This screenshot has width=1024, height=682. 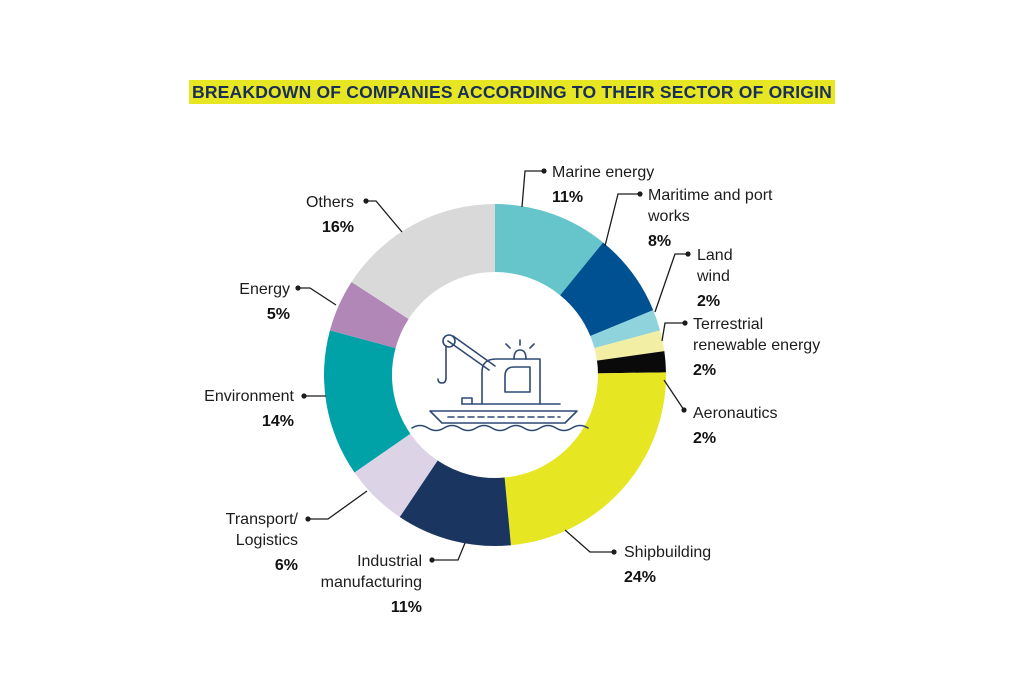 I want to click on slice-value-shipbuilding: 24%, so click(x=640, y=577).